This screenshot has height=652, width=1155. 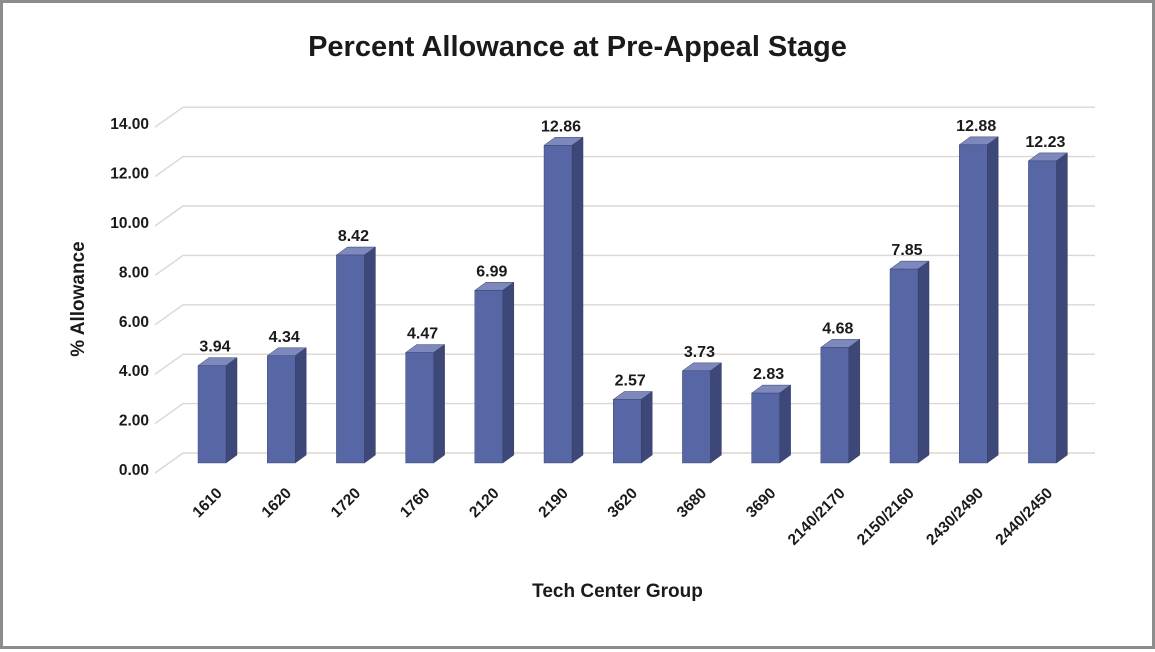 What do you see at coordinates (837, 328) in the screenshot?
I see `bar-value-label: 4.68` at bounding box center [837, 328].